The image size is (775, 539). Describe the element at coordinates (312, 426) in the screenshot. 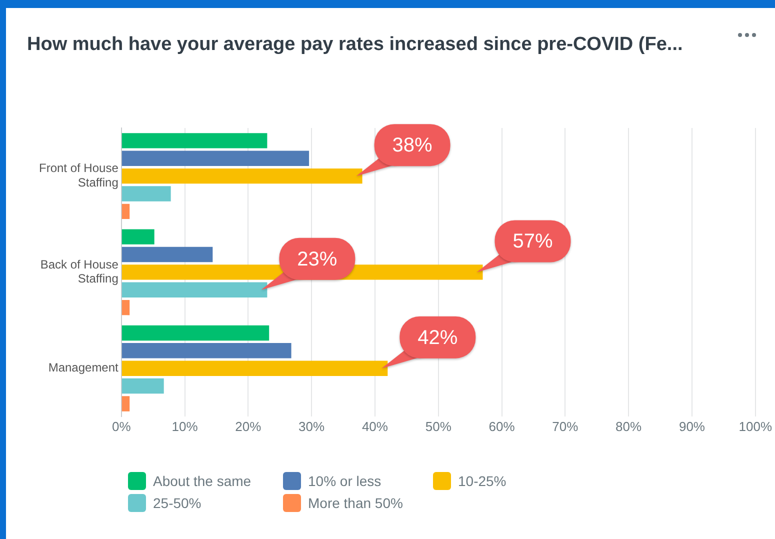

I see `x-tick-label: 30%` at that location.